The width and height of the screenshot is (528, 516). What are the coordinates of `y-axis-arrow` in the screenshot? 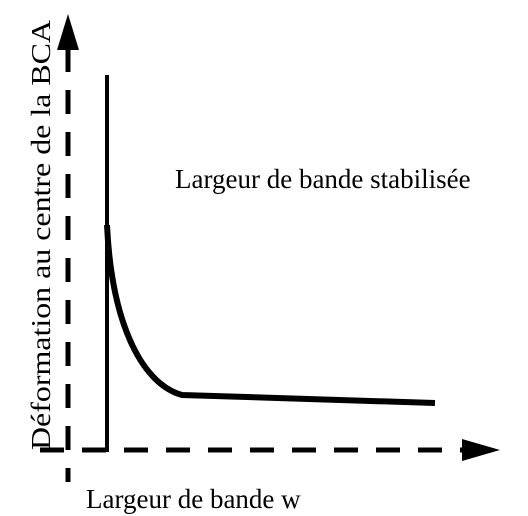 It's located at (68, 32).